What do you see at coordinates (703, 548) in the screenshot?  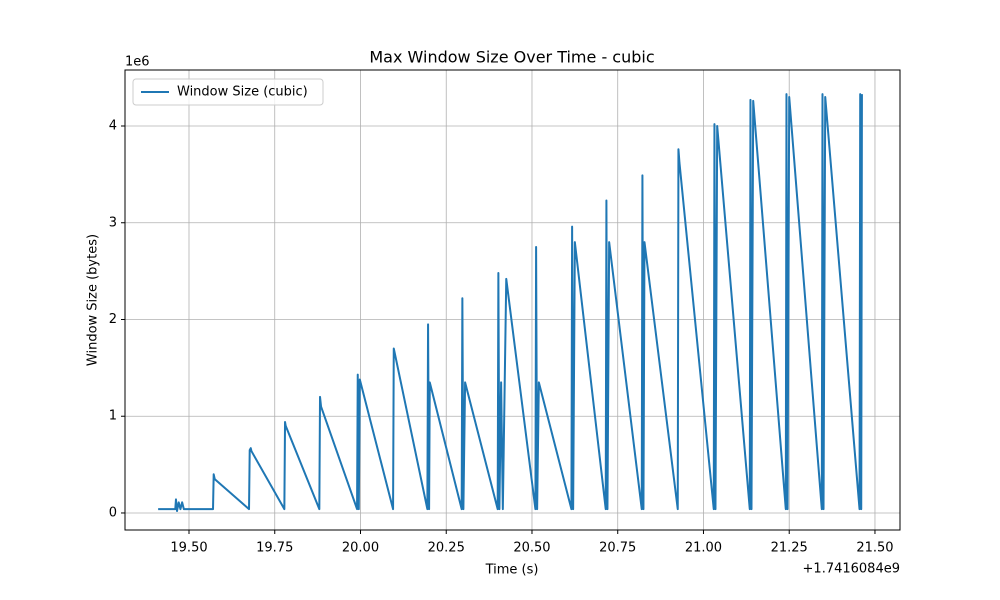 I see `x-tick-label: 21.00` at bounding box center [703, 548].